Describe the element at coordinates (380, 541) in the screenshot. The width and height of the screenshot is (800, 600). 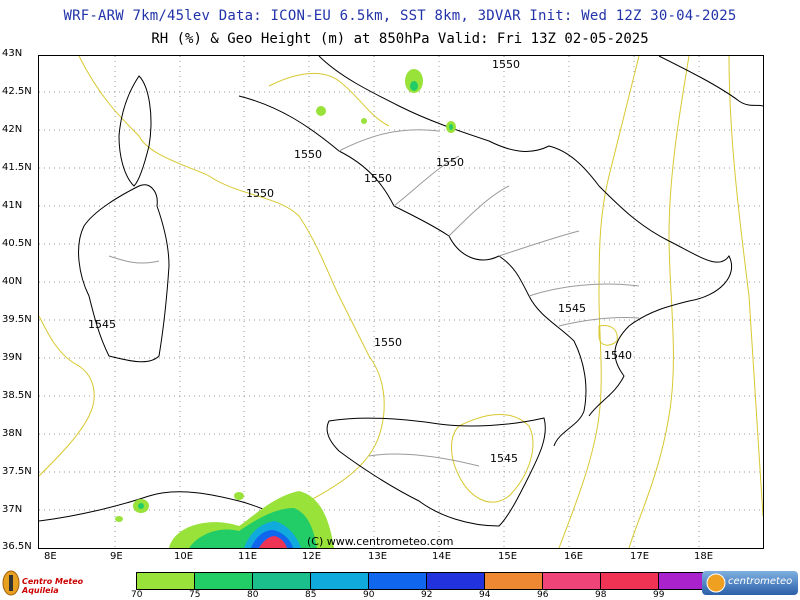
I see `copyright-text: (C) www.centrometeo.com` at that location.